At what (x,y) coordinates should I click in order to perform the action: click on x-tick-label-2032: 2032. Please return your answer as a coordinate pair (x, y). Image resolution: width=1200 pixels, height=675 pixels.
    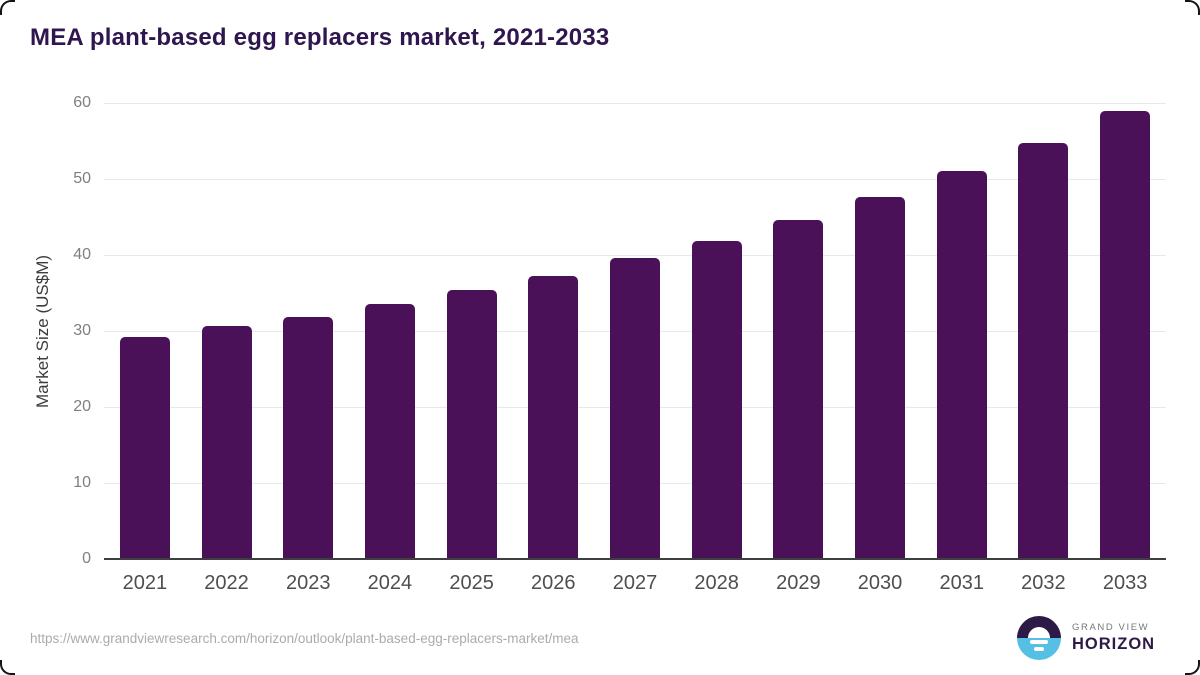
    Looking at the image, I should click on (1043, 583).